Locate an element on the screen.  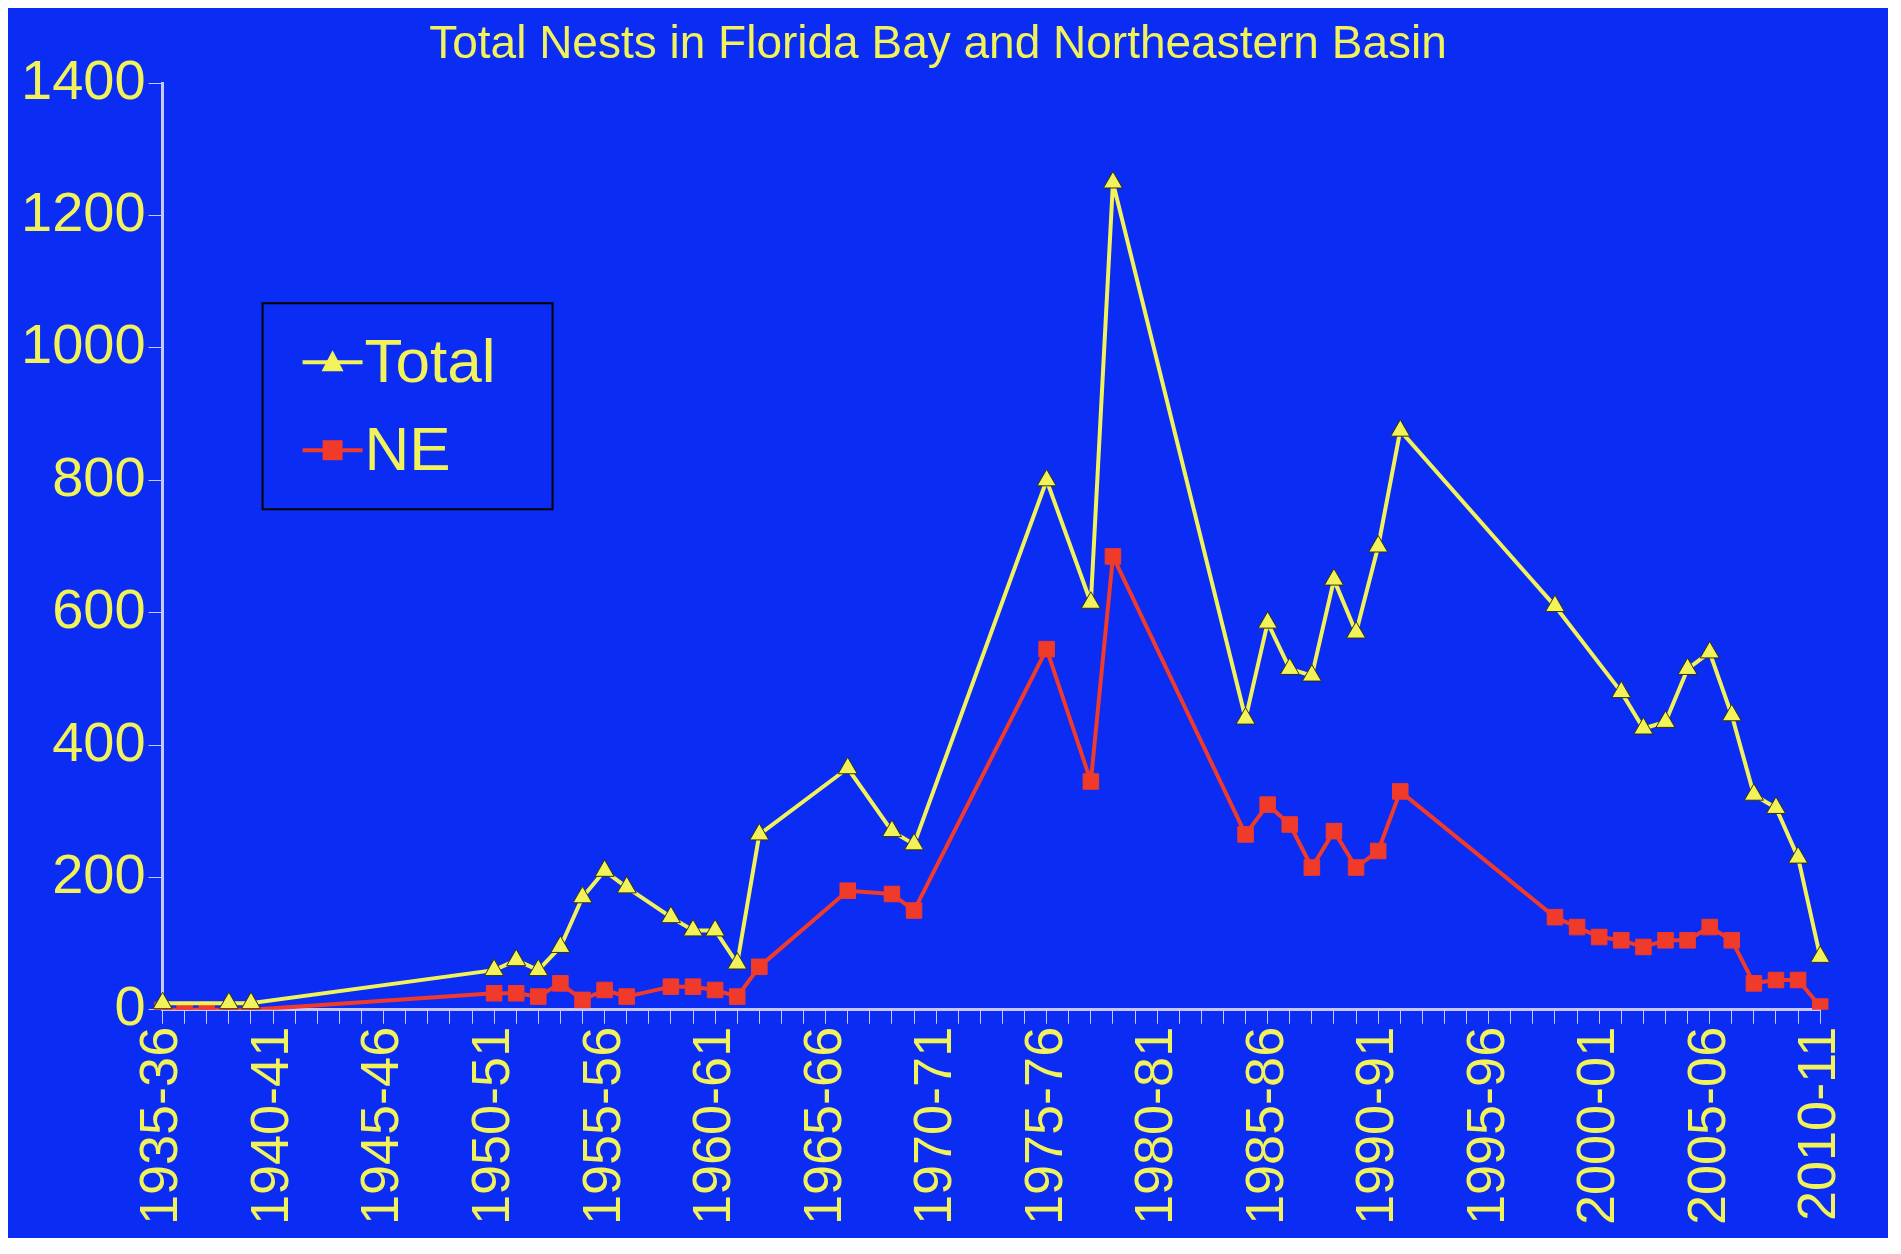
x-tick-label: 1970-71 is located at coordinates (932, 1126).